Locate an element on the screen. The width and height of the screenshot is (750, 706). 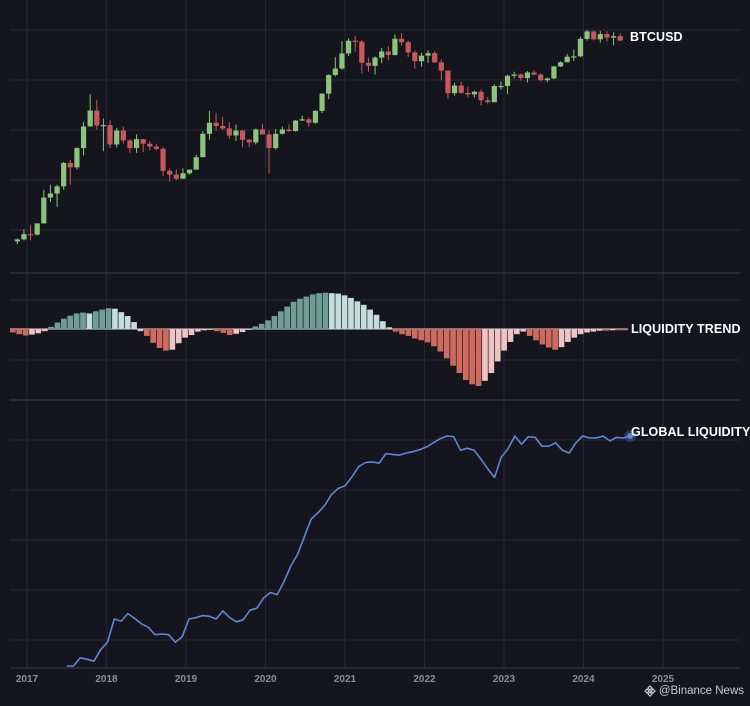
x-axis-tick-label: 2019 is located at coordinates (186, 679).